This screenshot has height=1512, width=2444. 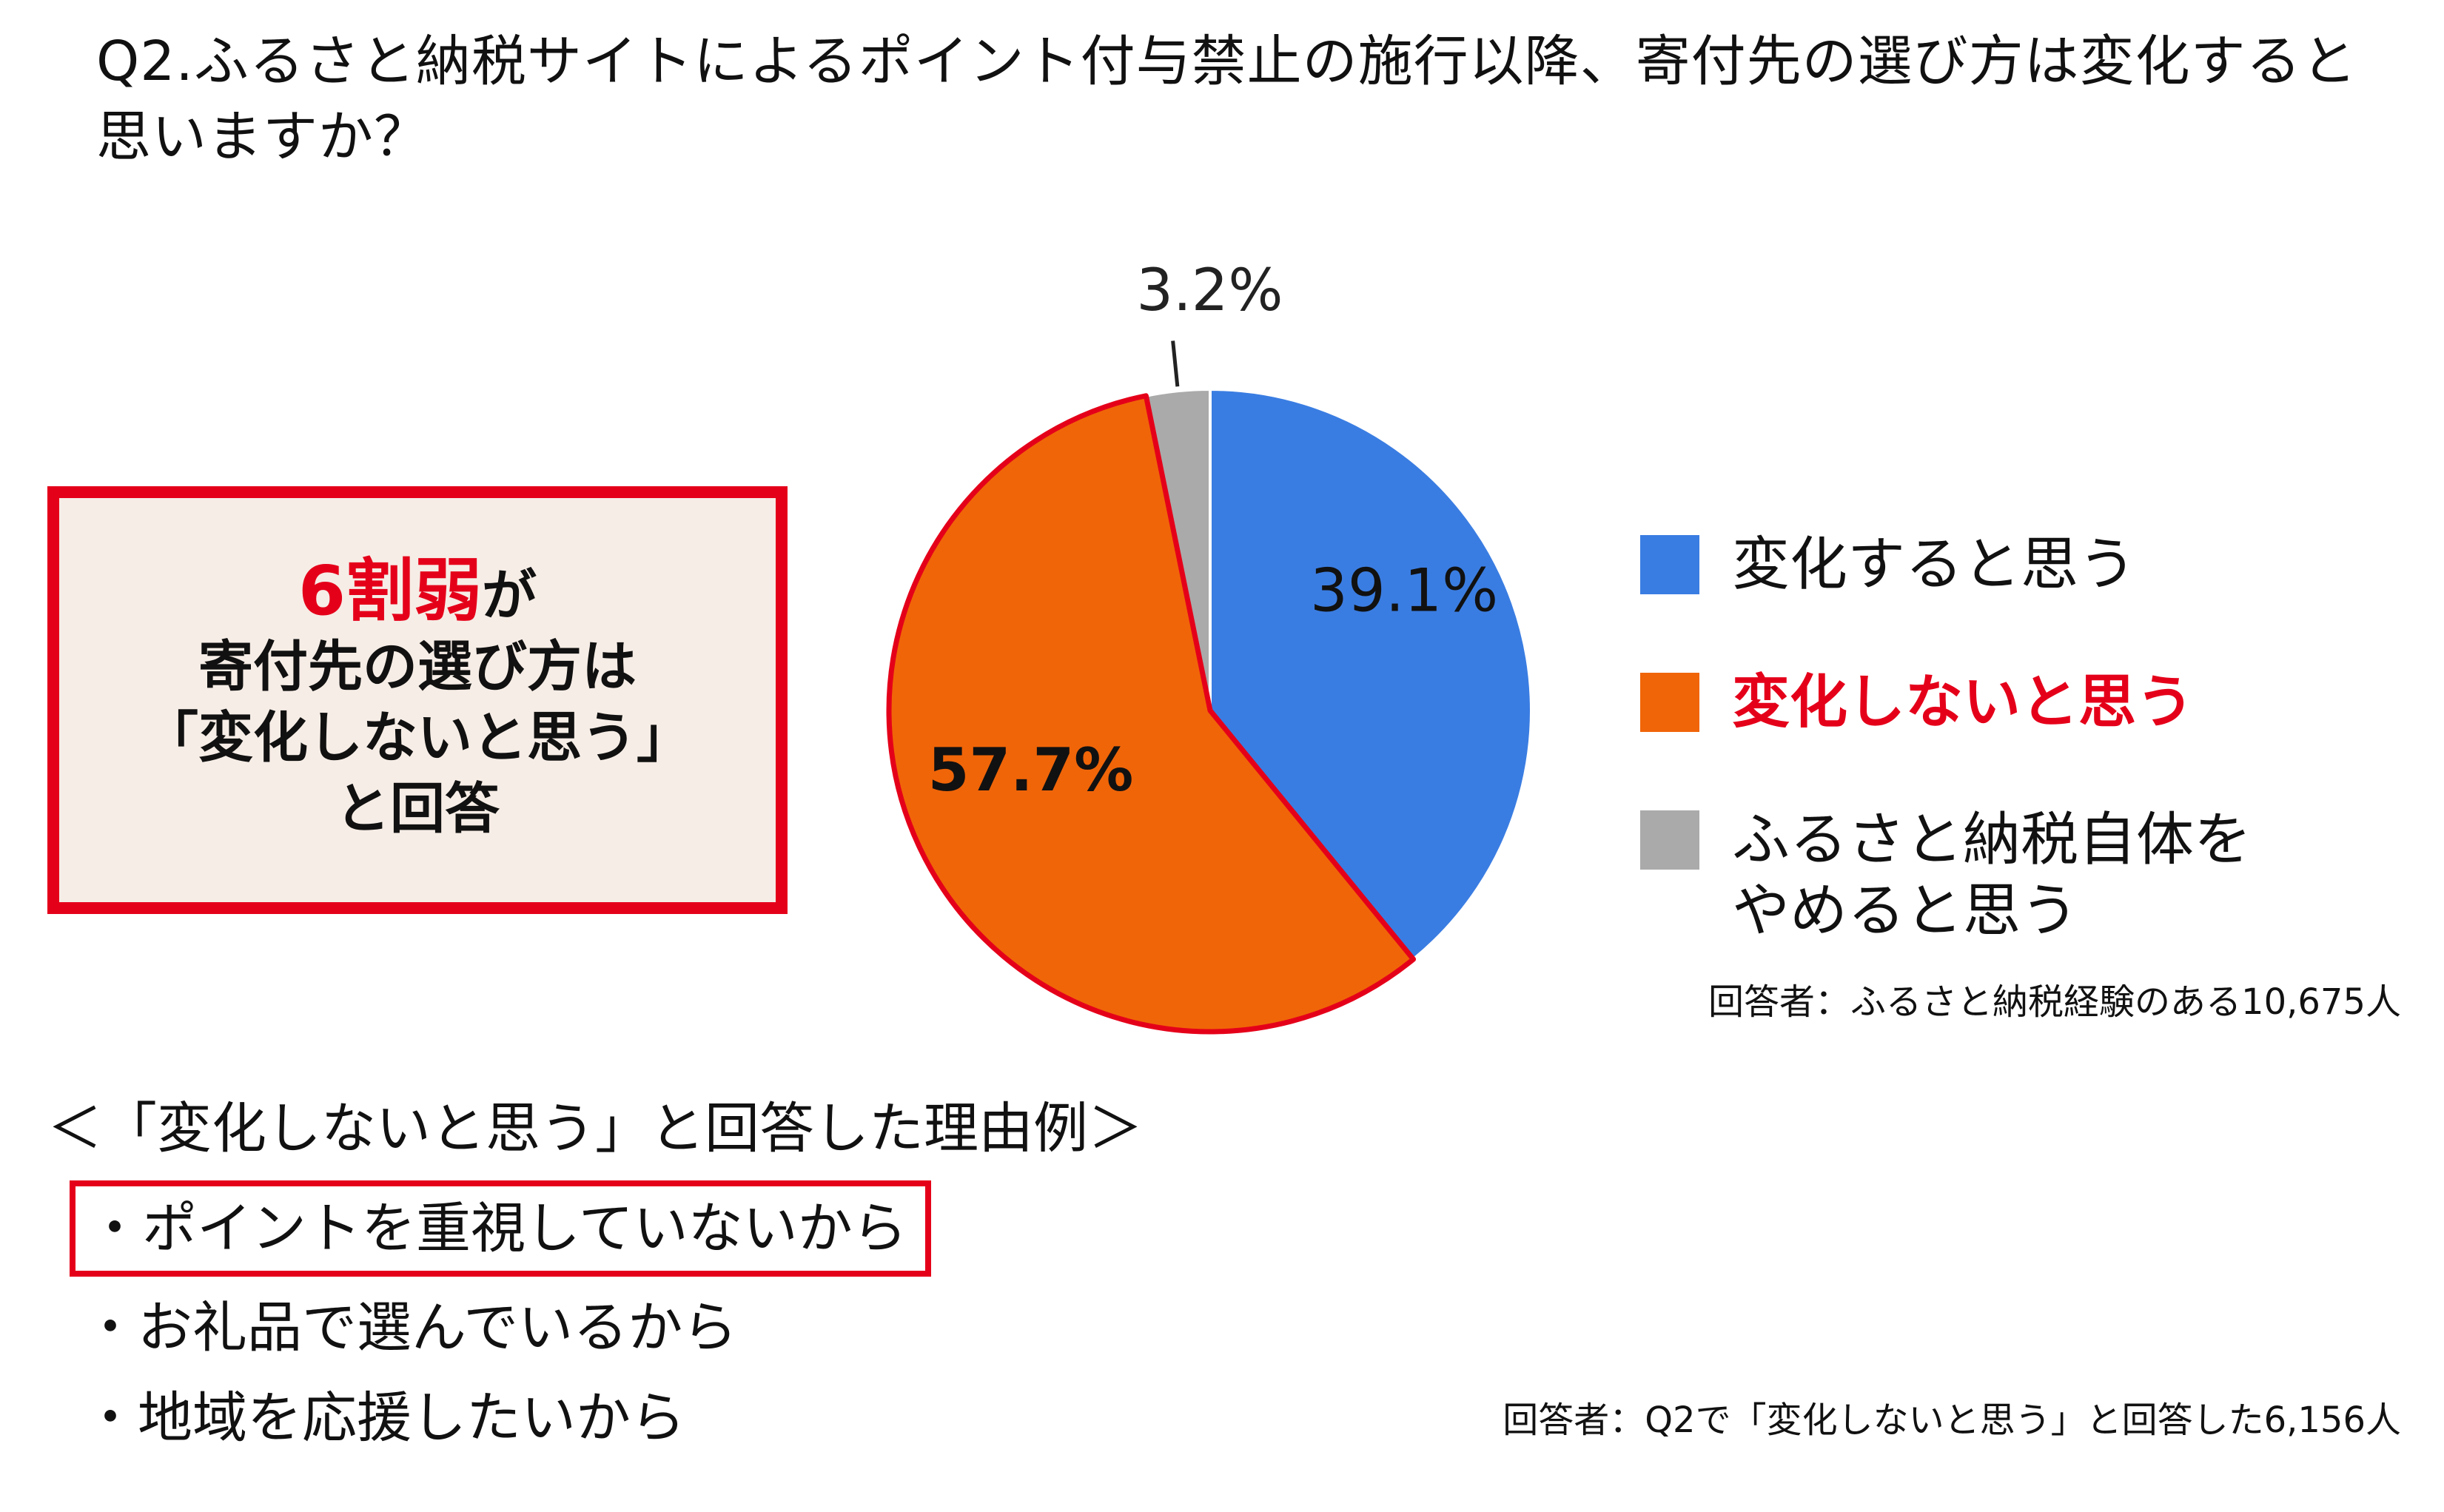 I want to click on pie-slice-label-2: 3.2%, so click(x=1209, y=291).